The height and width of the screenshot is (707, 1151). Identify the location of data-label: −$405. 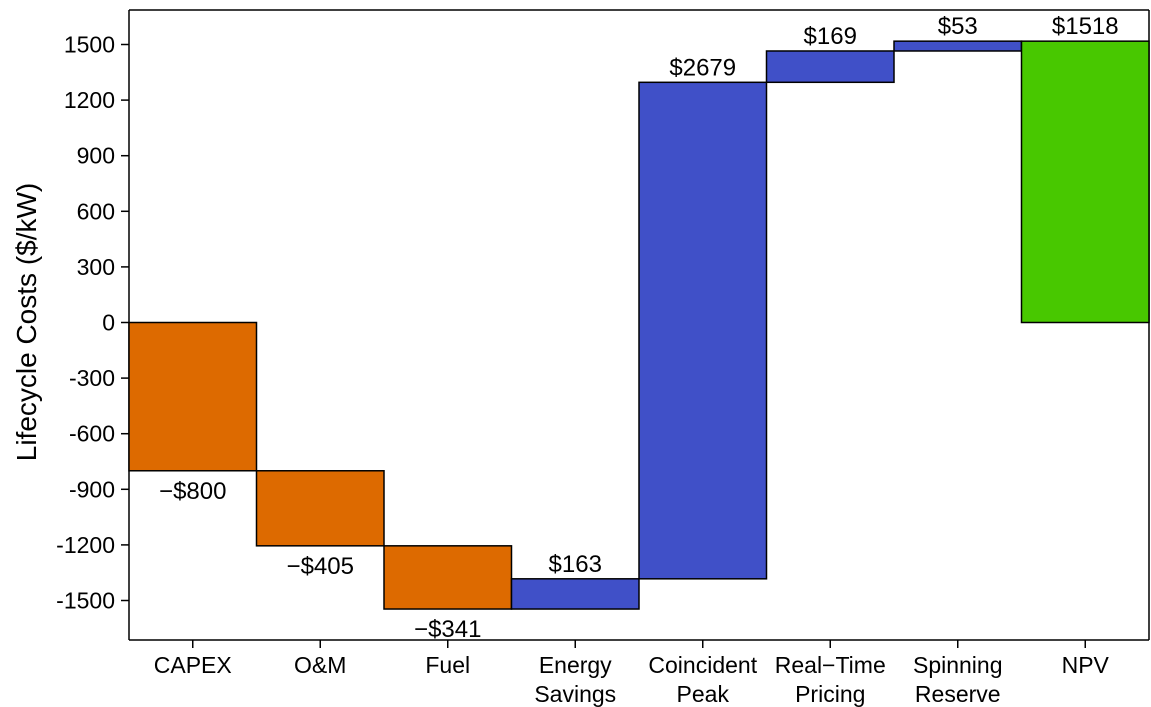
(320, 566).